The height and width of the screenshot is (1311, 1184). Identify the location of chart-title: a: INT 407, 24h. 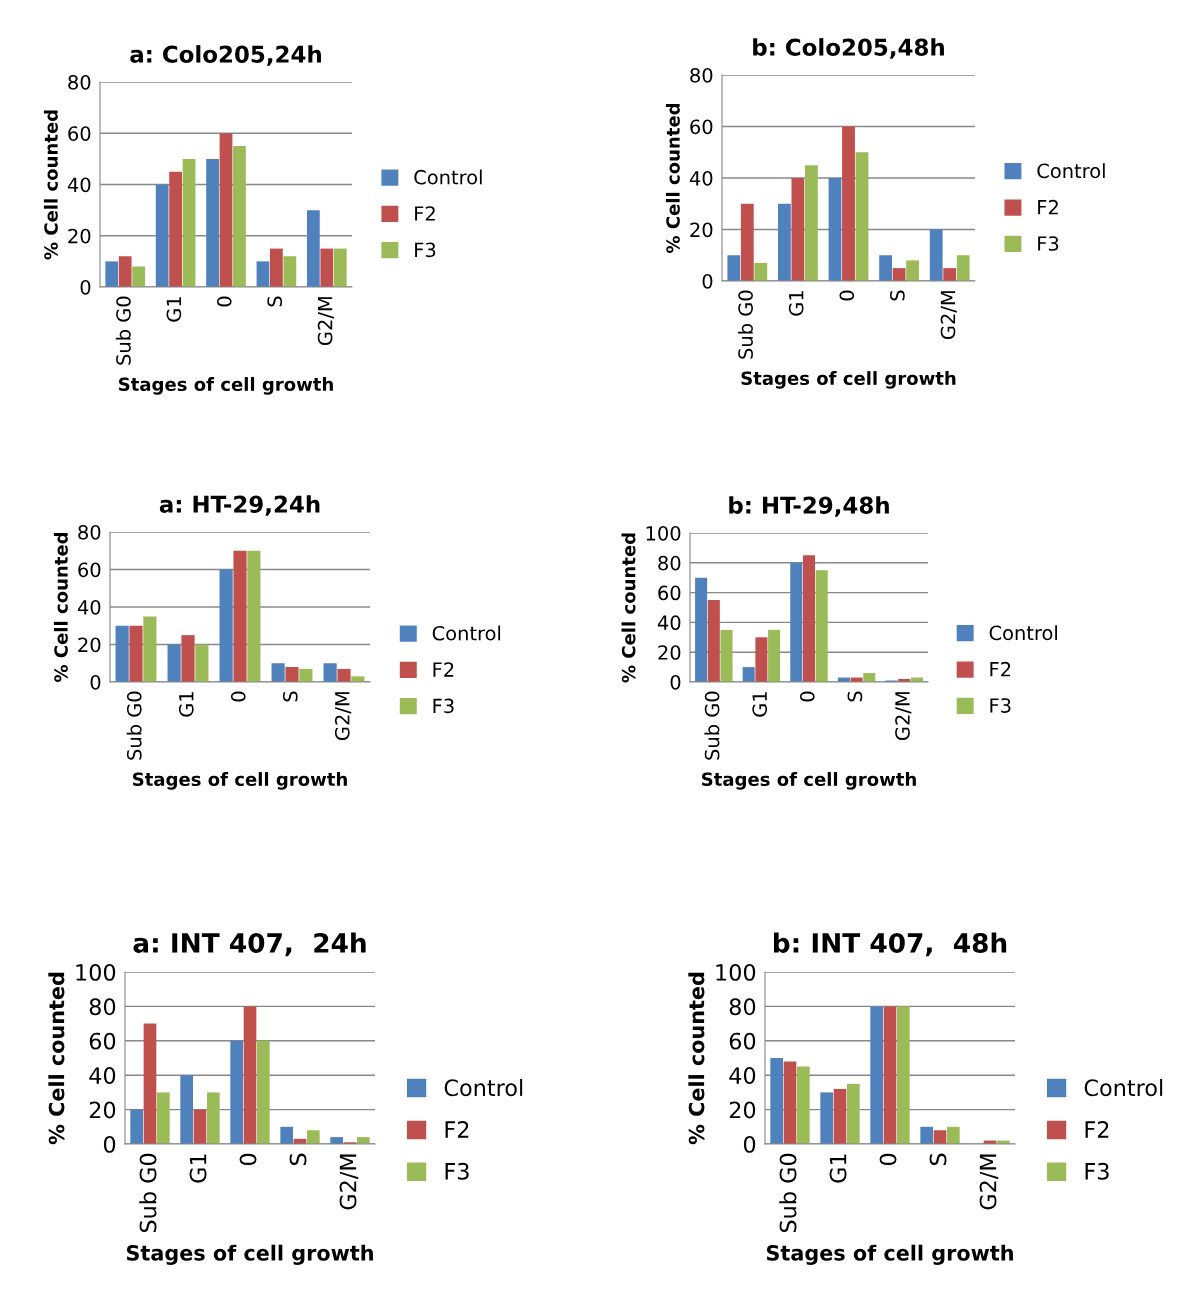
(249, 944).